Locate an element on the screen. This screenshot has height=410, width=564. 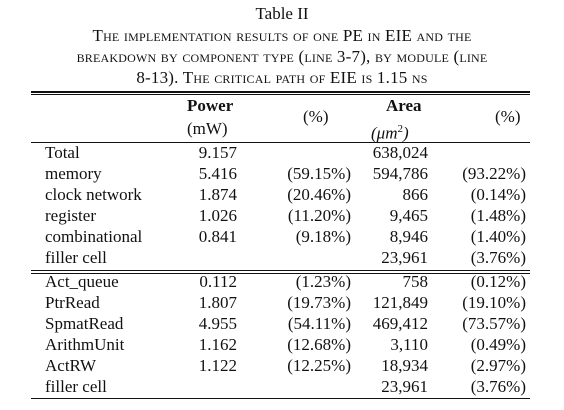
power-value: 1.874 is located at coordinates (217, 194).